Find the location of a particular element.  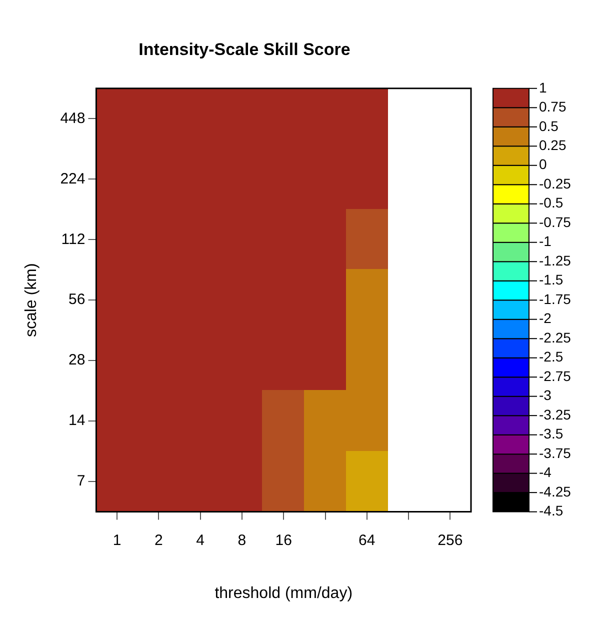

color-bar-label: 1 is located at coordinates (543, 87).